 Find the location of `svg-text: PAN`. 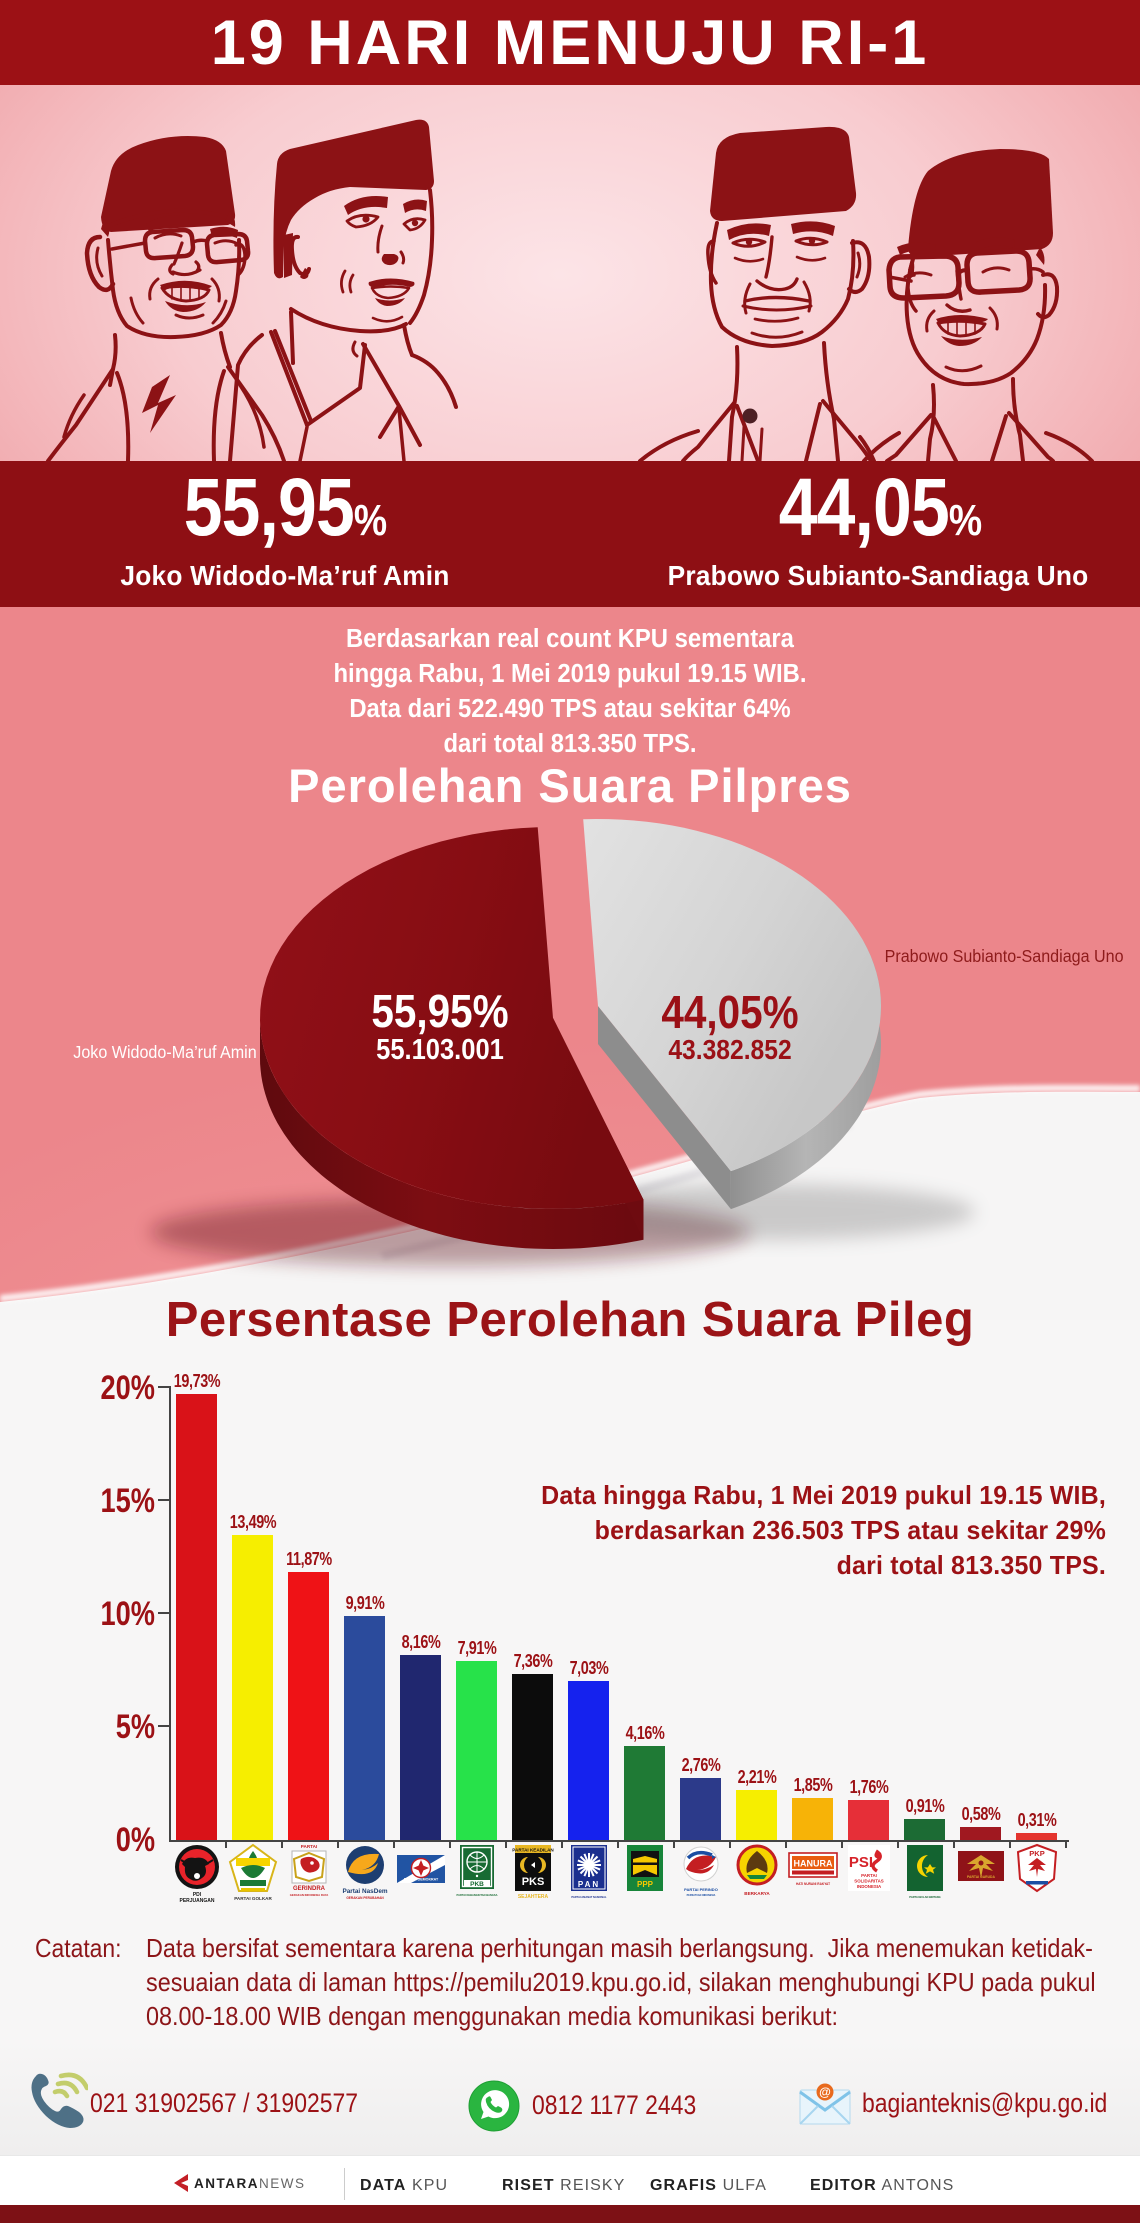

svg-text: PAN is located at coordinates (588, 1884).